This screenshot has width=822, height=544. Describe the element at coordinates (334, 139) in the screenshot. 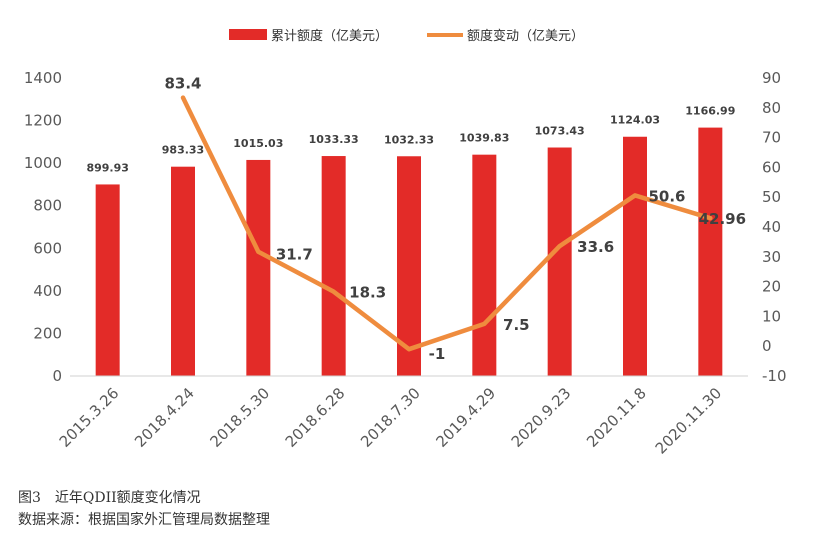

I see `bar-data-label: 1033.33` at that location.